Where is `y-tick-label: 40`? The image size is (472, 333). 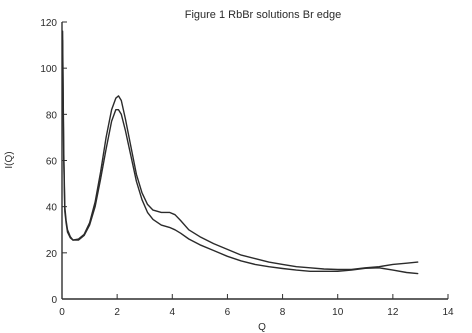
y-tick-label: 40 is located at coordinates (52, 208).